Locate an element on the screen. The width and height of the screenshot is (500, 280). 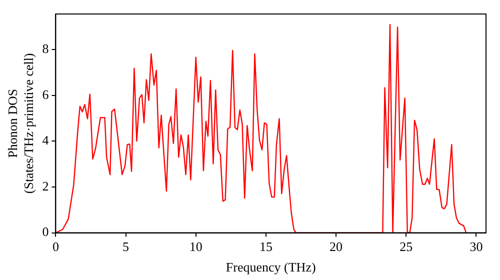
y-tick-label: 4 is located at coordinates (46, 140).